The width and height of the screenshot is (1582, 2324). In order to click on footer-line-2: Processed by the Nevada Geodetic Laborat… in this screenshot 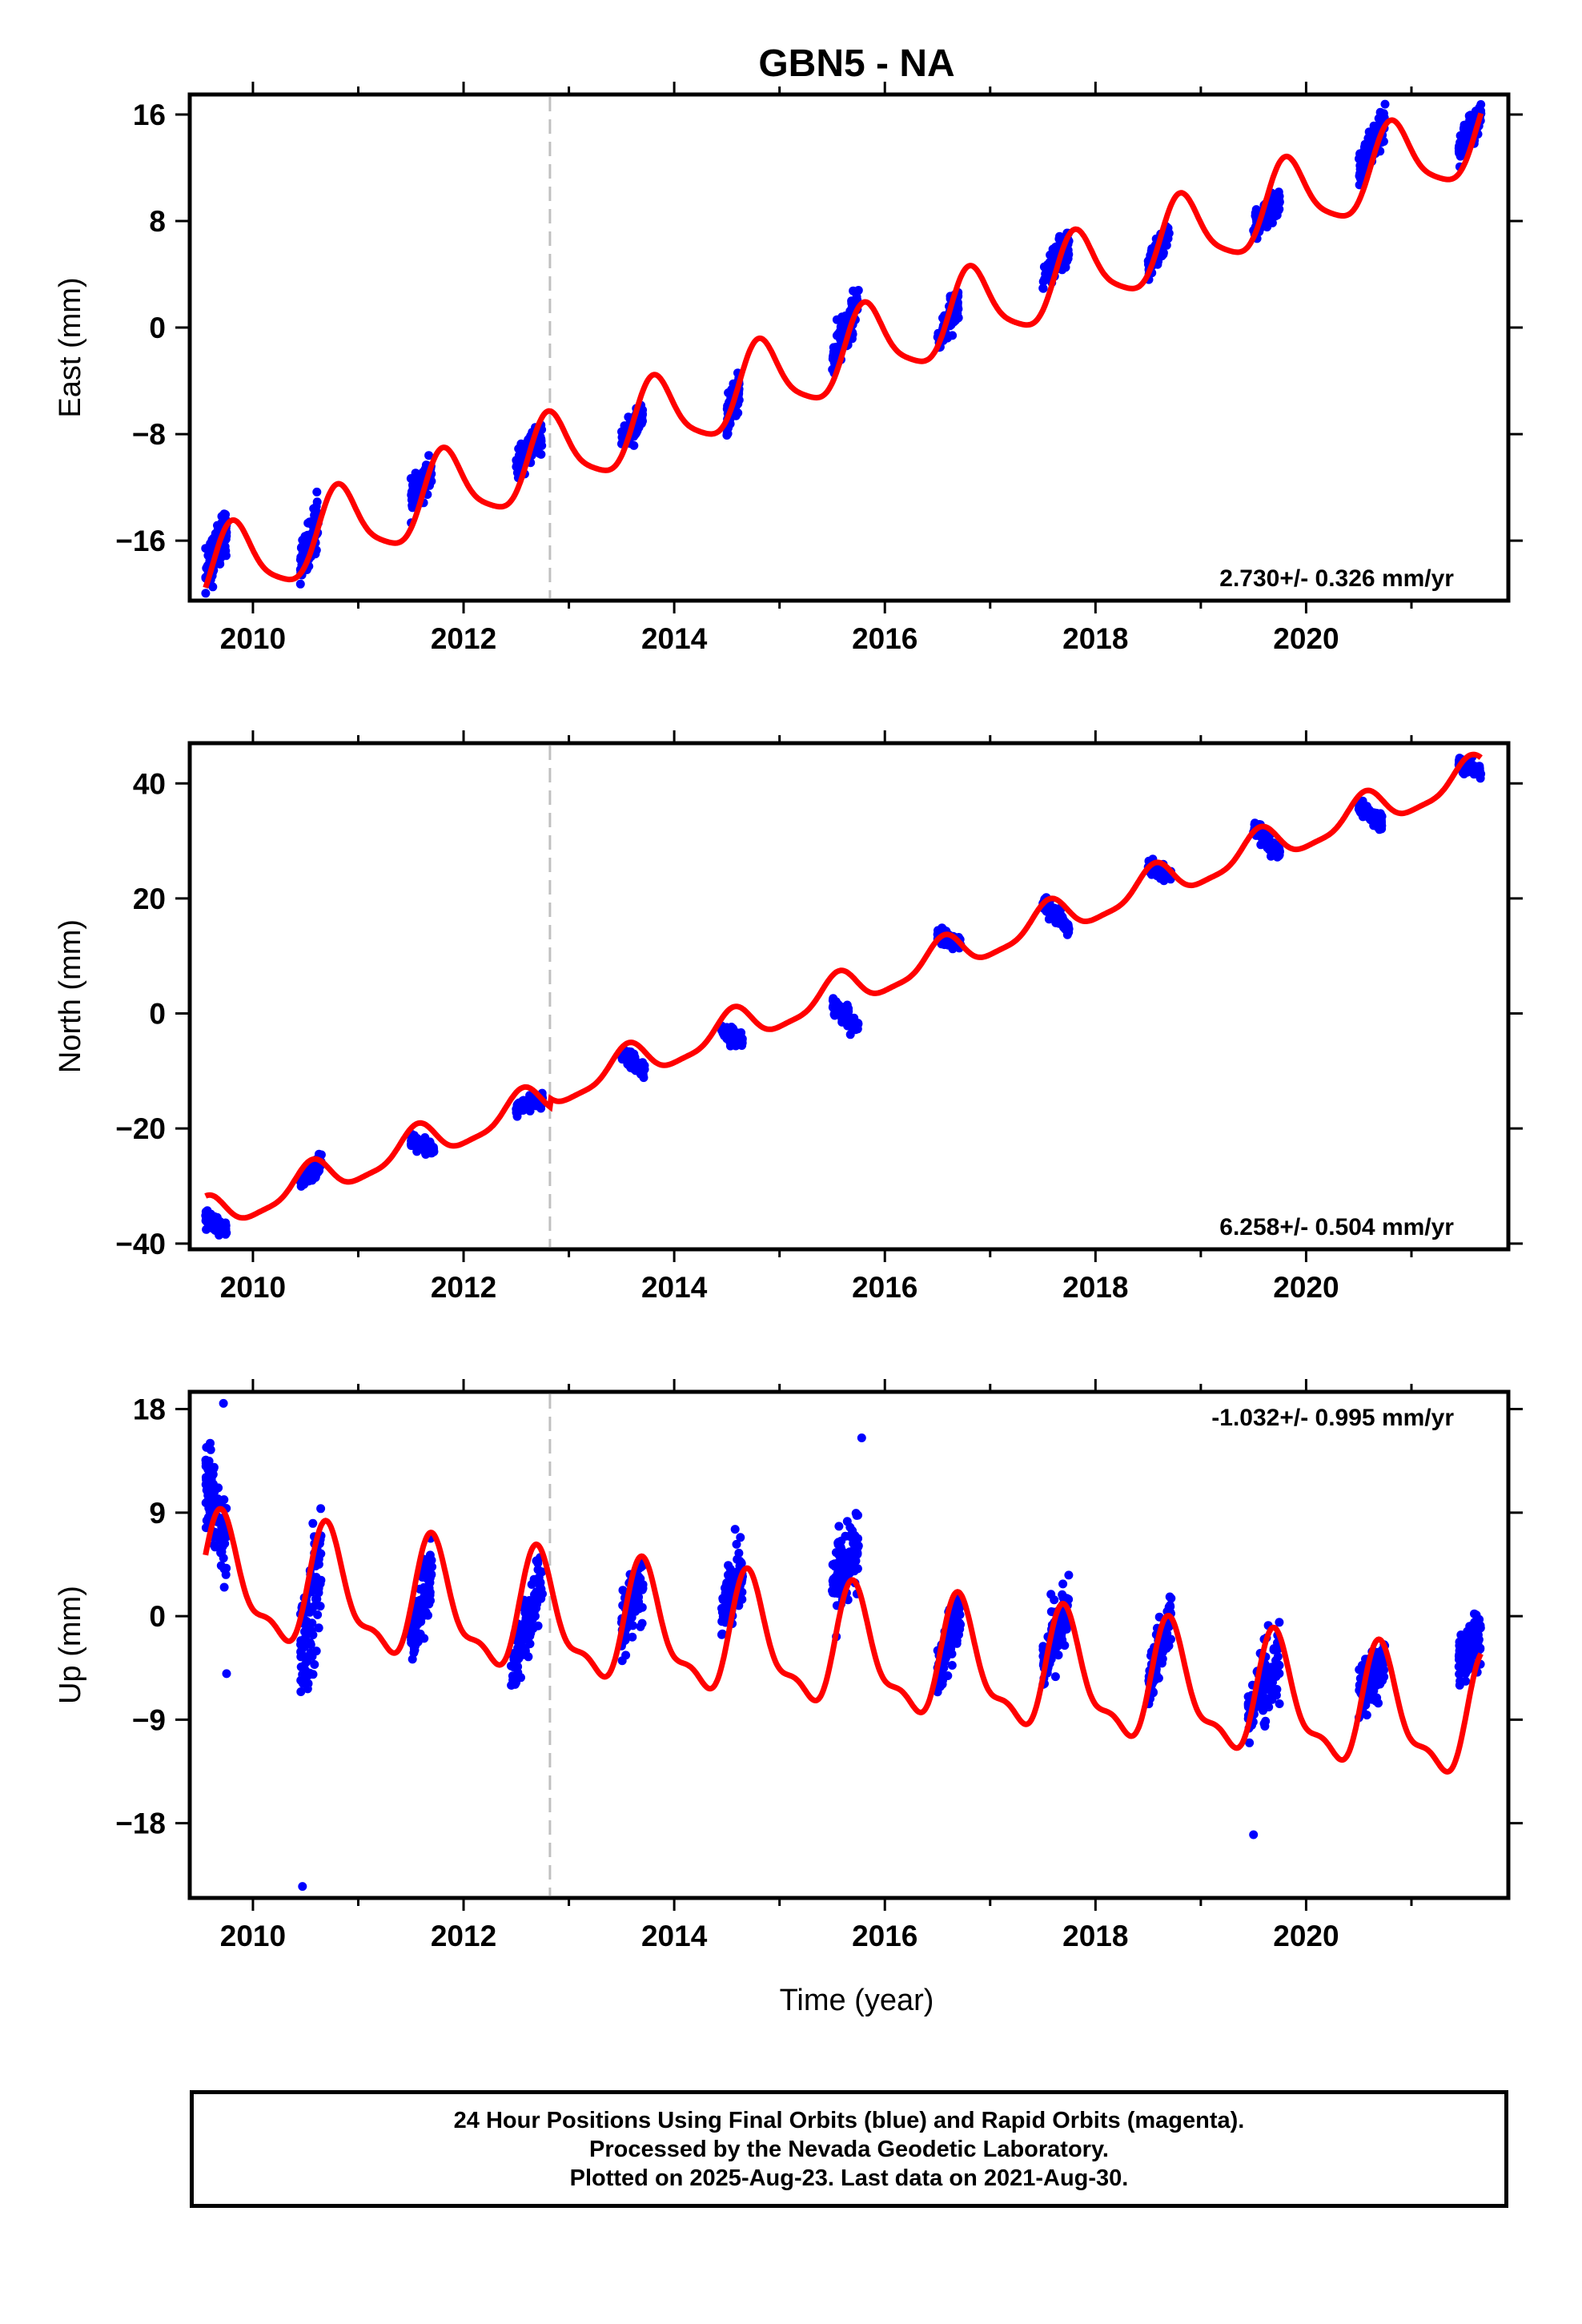, I will do `click(849, 2149)`.